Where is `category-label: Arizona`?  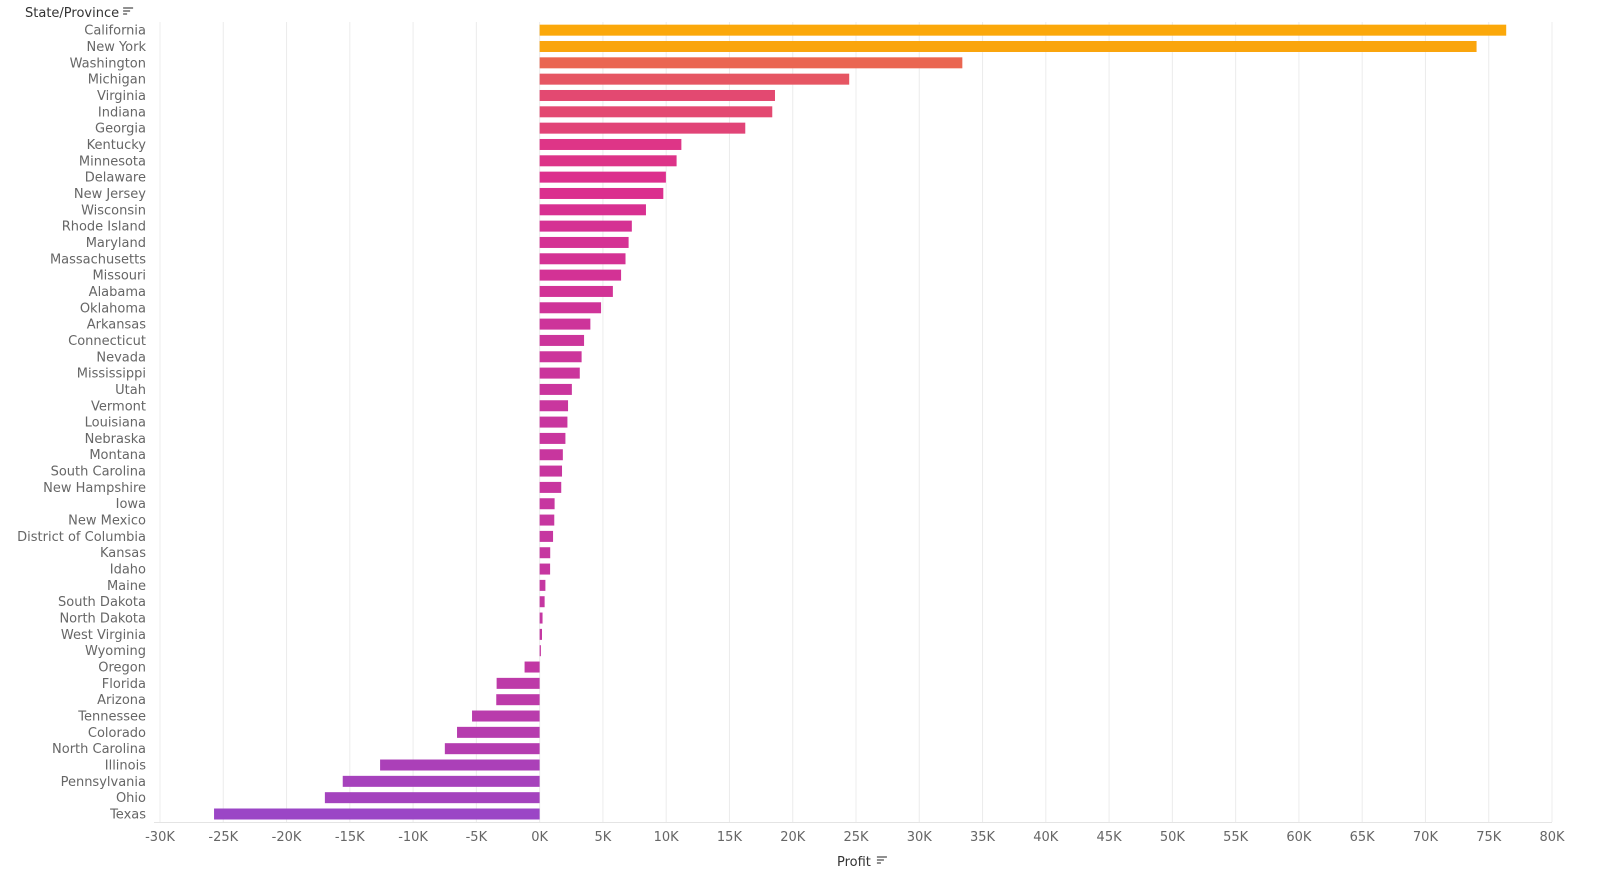
category-label: Arizona is located at coordinates (121, 700).